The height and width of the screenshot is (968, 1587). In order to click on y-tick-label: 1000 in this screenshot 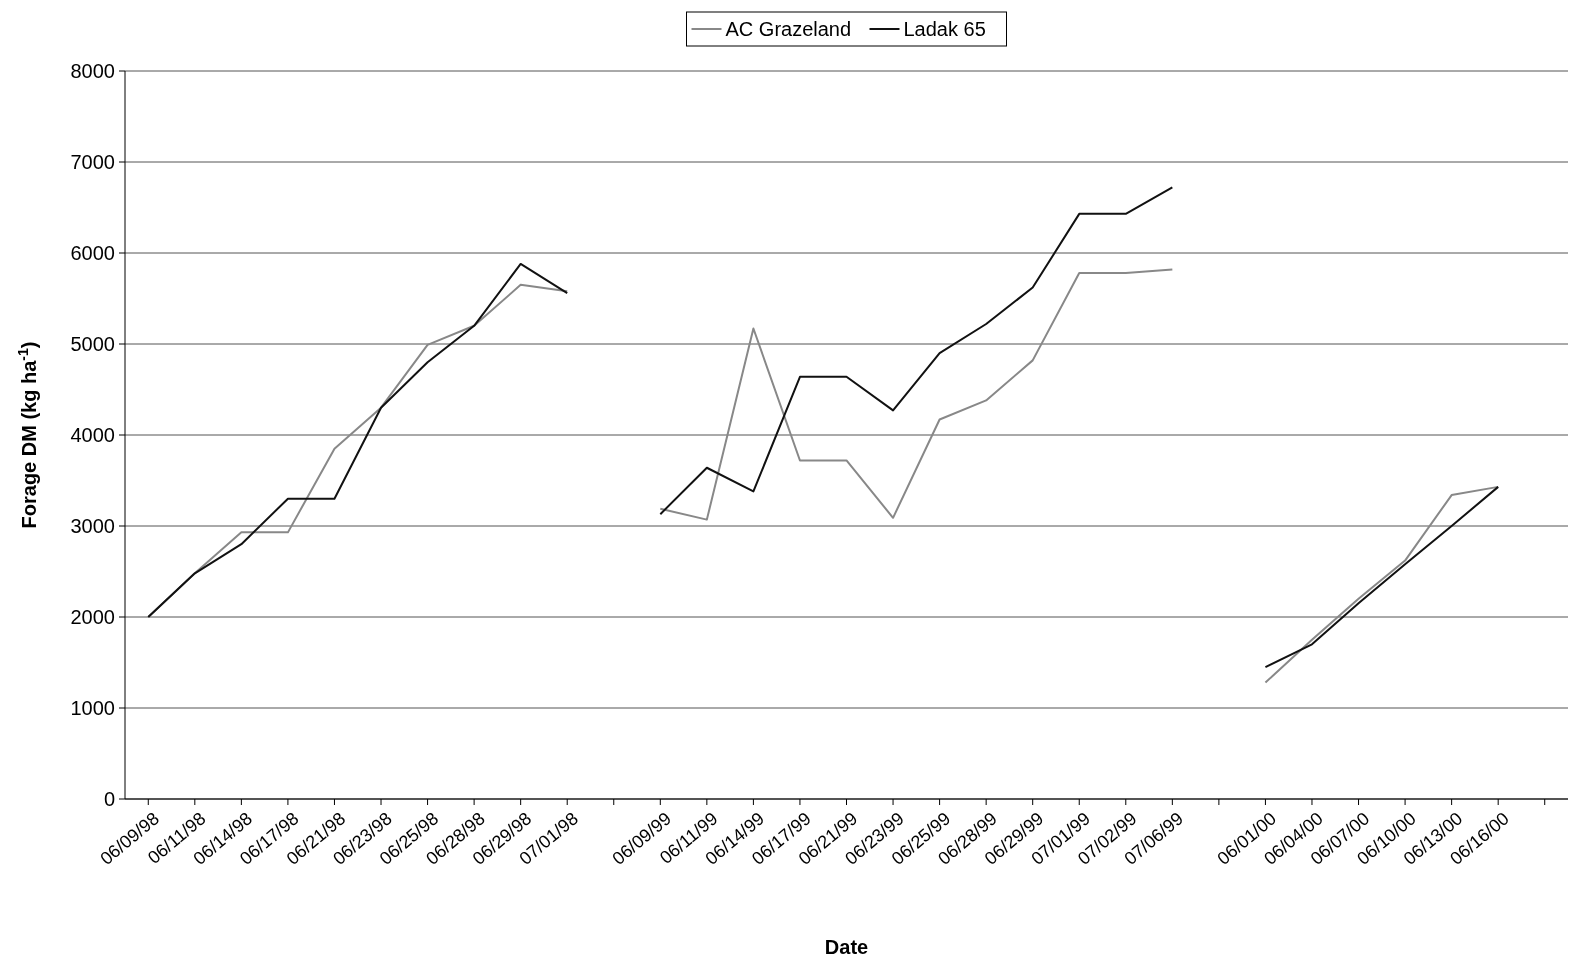, I will do `click(92, 708)`.